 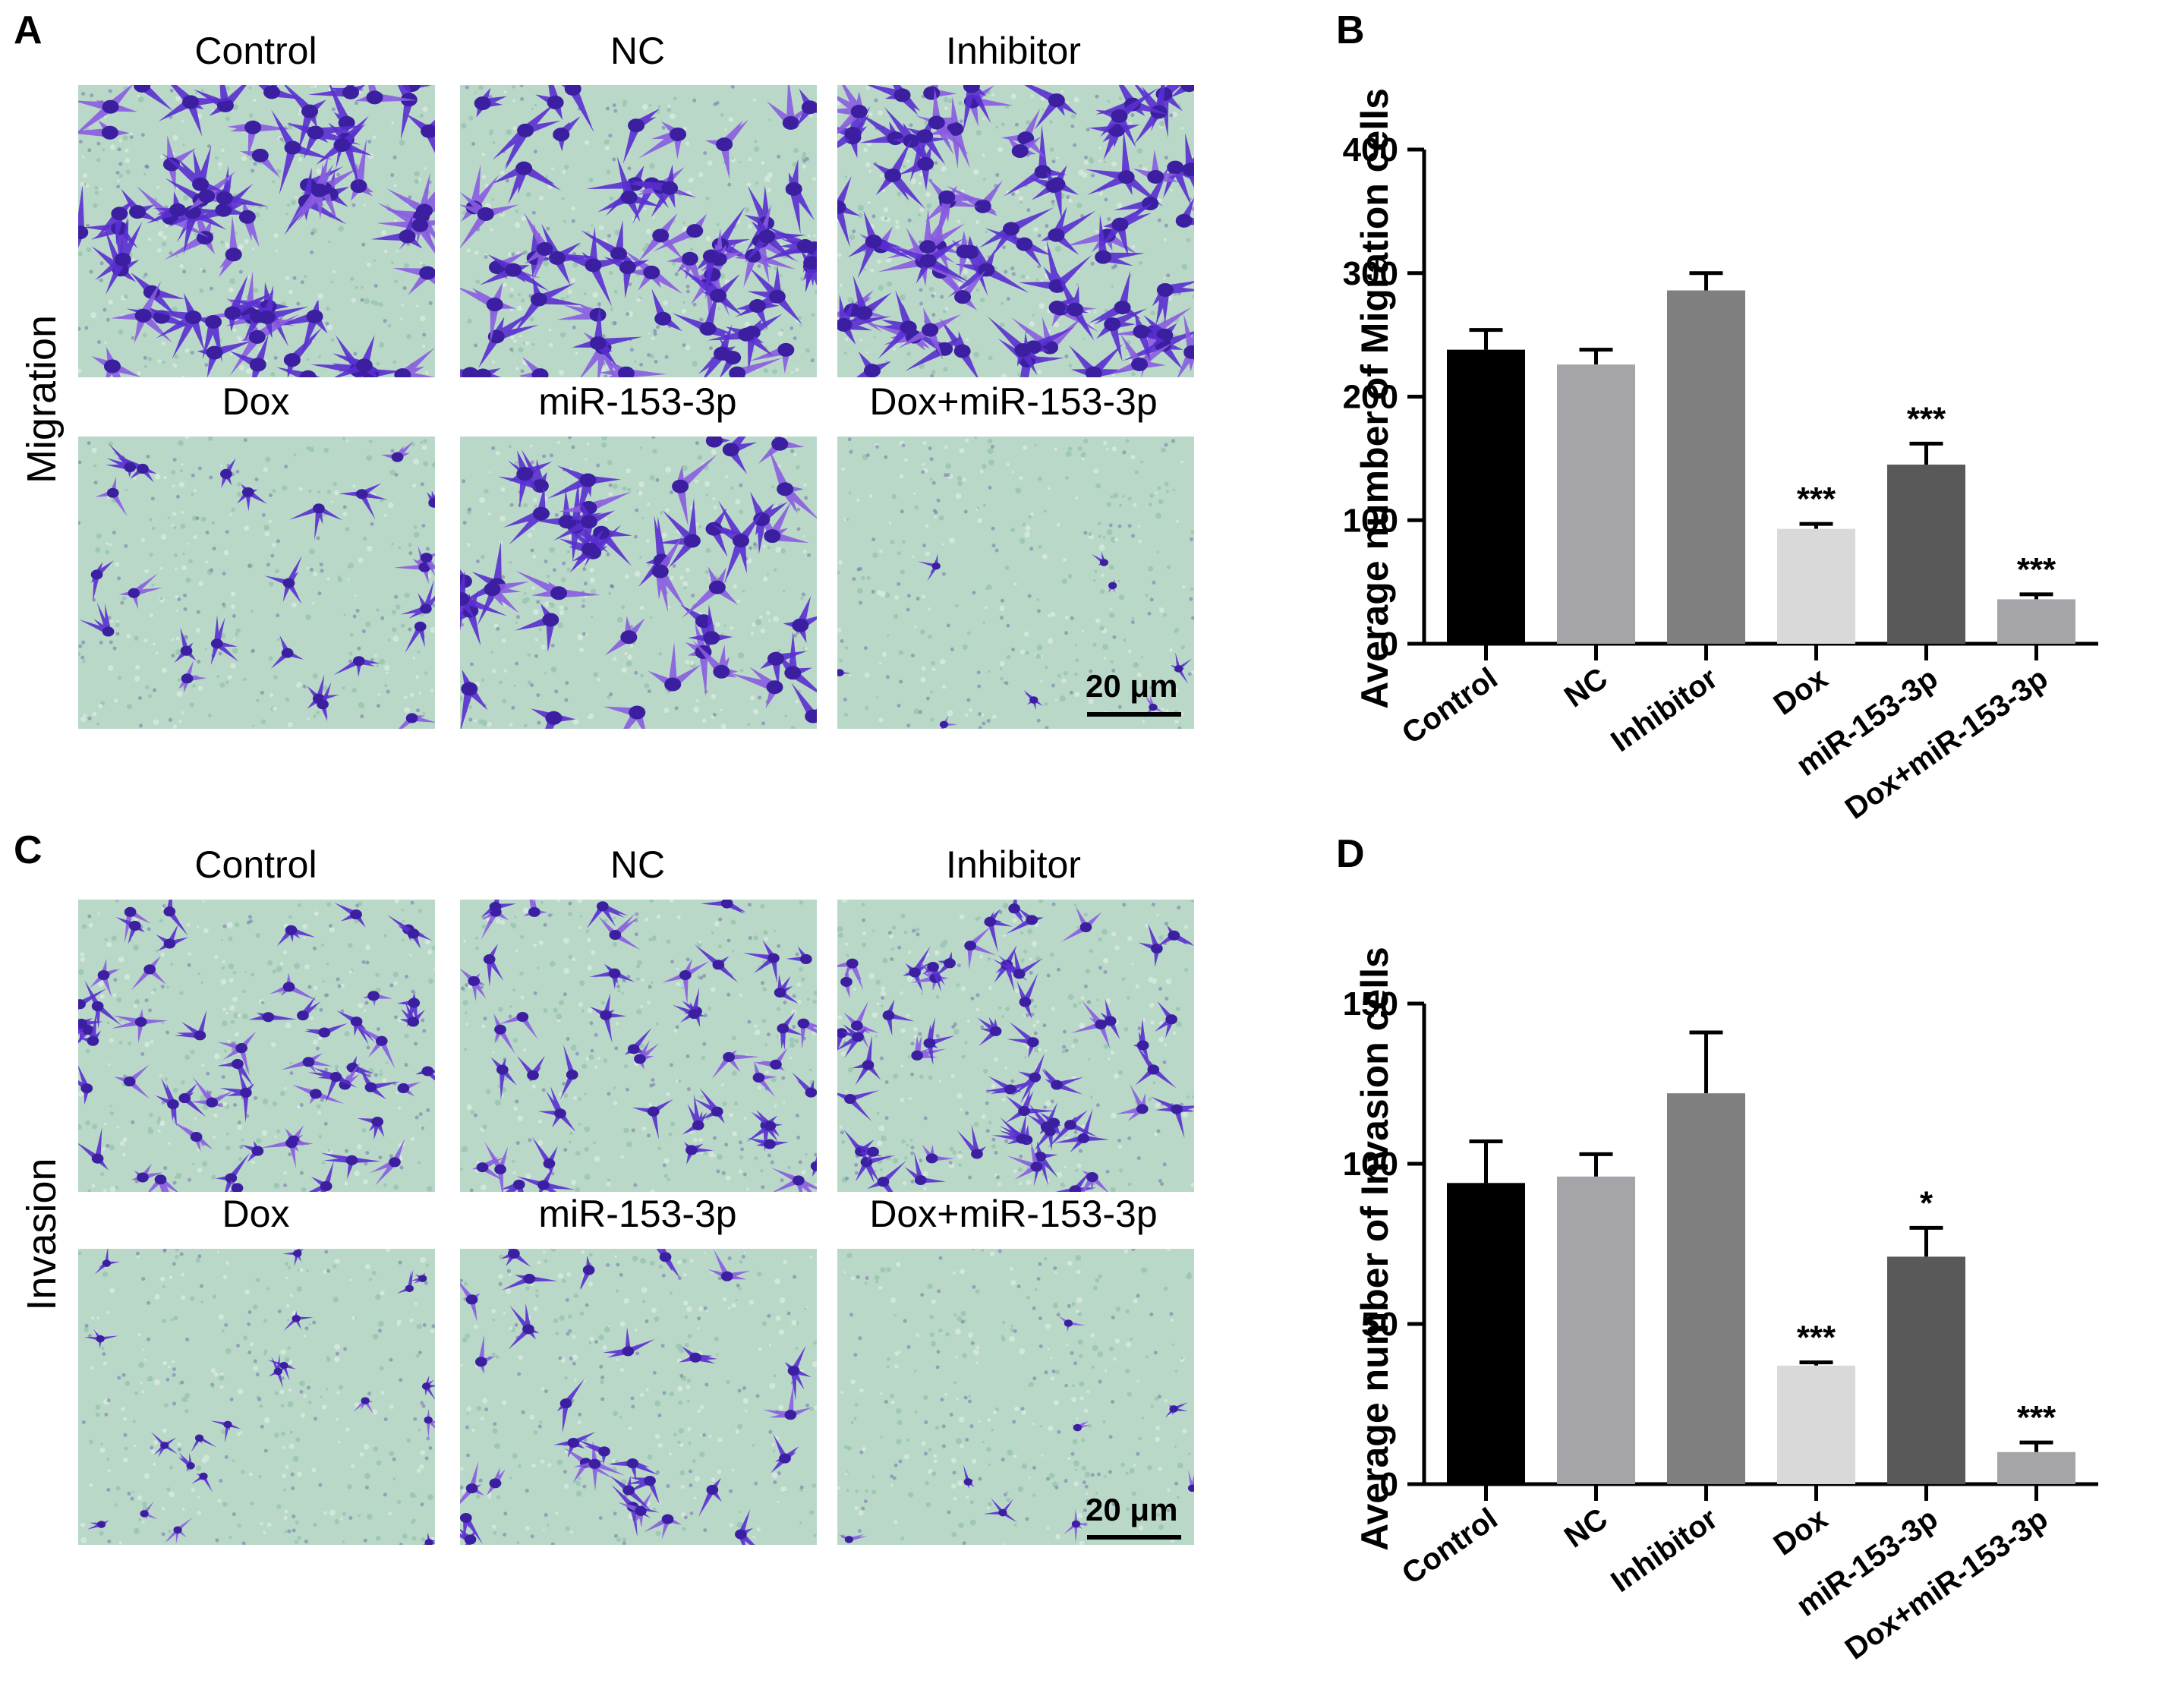 I want to click on micrograph-migration-combo, so click(x=1015, y=583).